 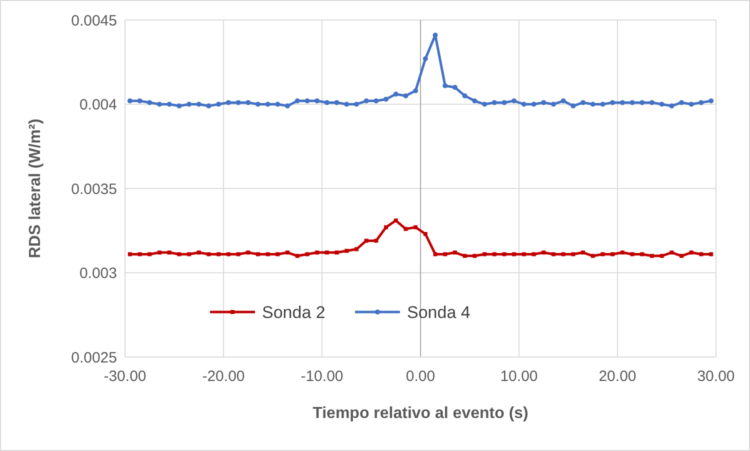 I want to click on x-tick-label: -10.00, so click(x=322, y=376).